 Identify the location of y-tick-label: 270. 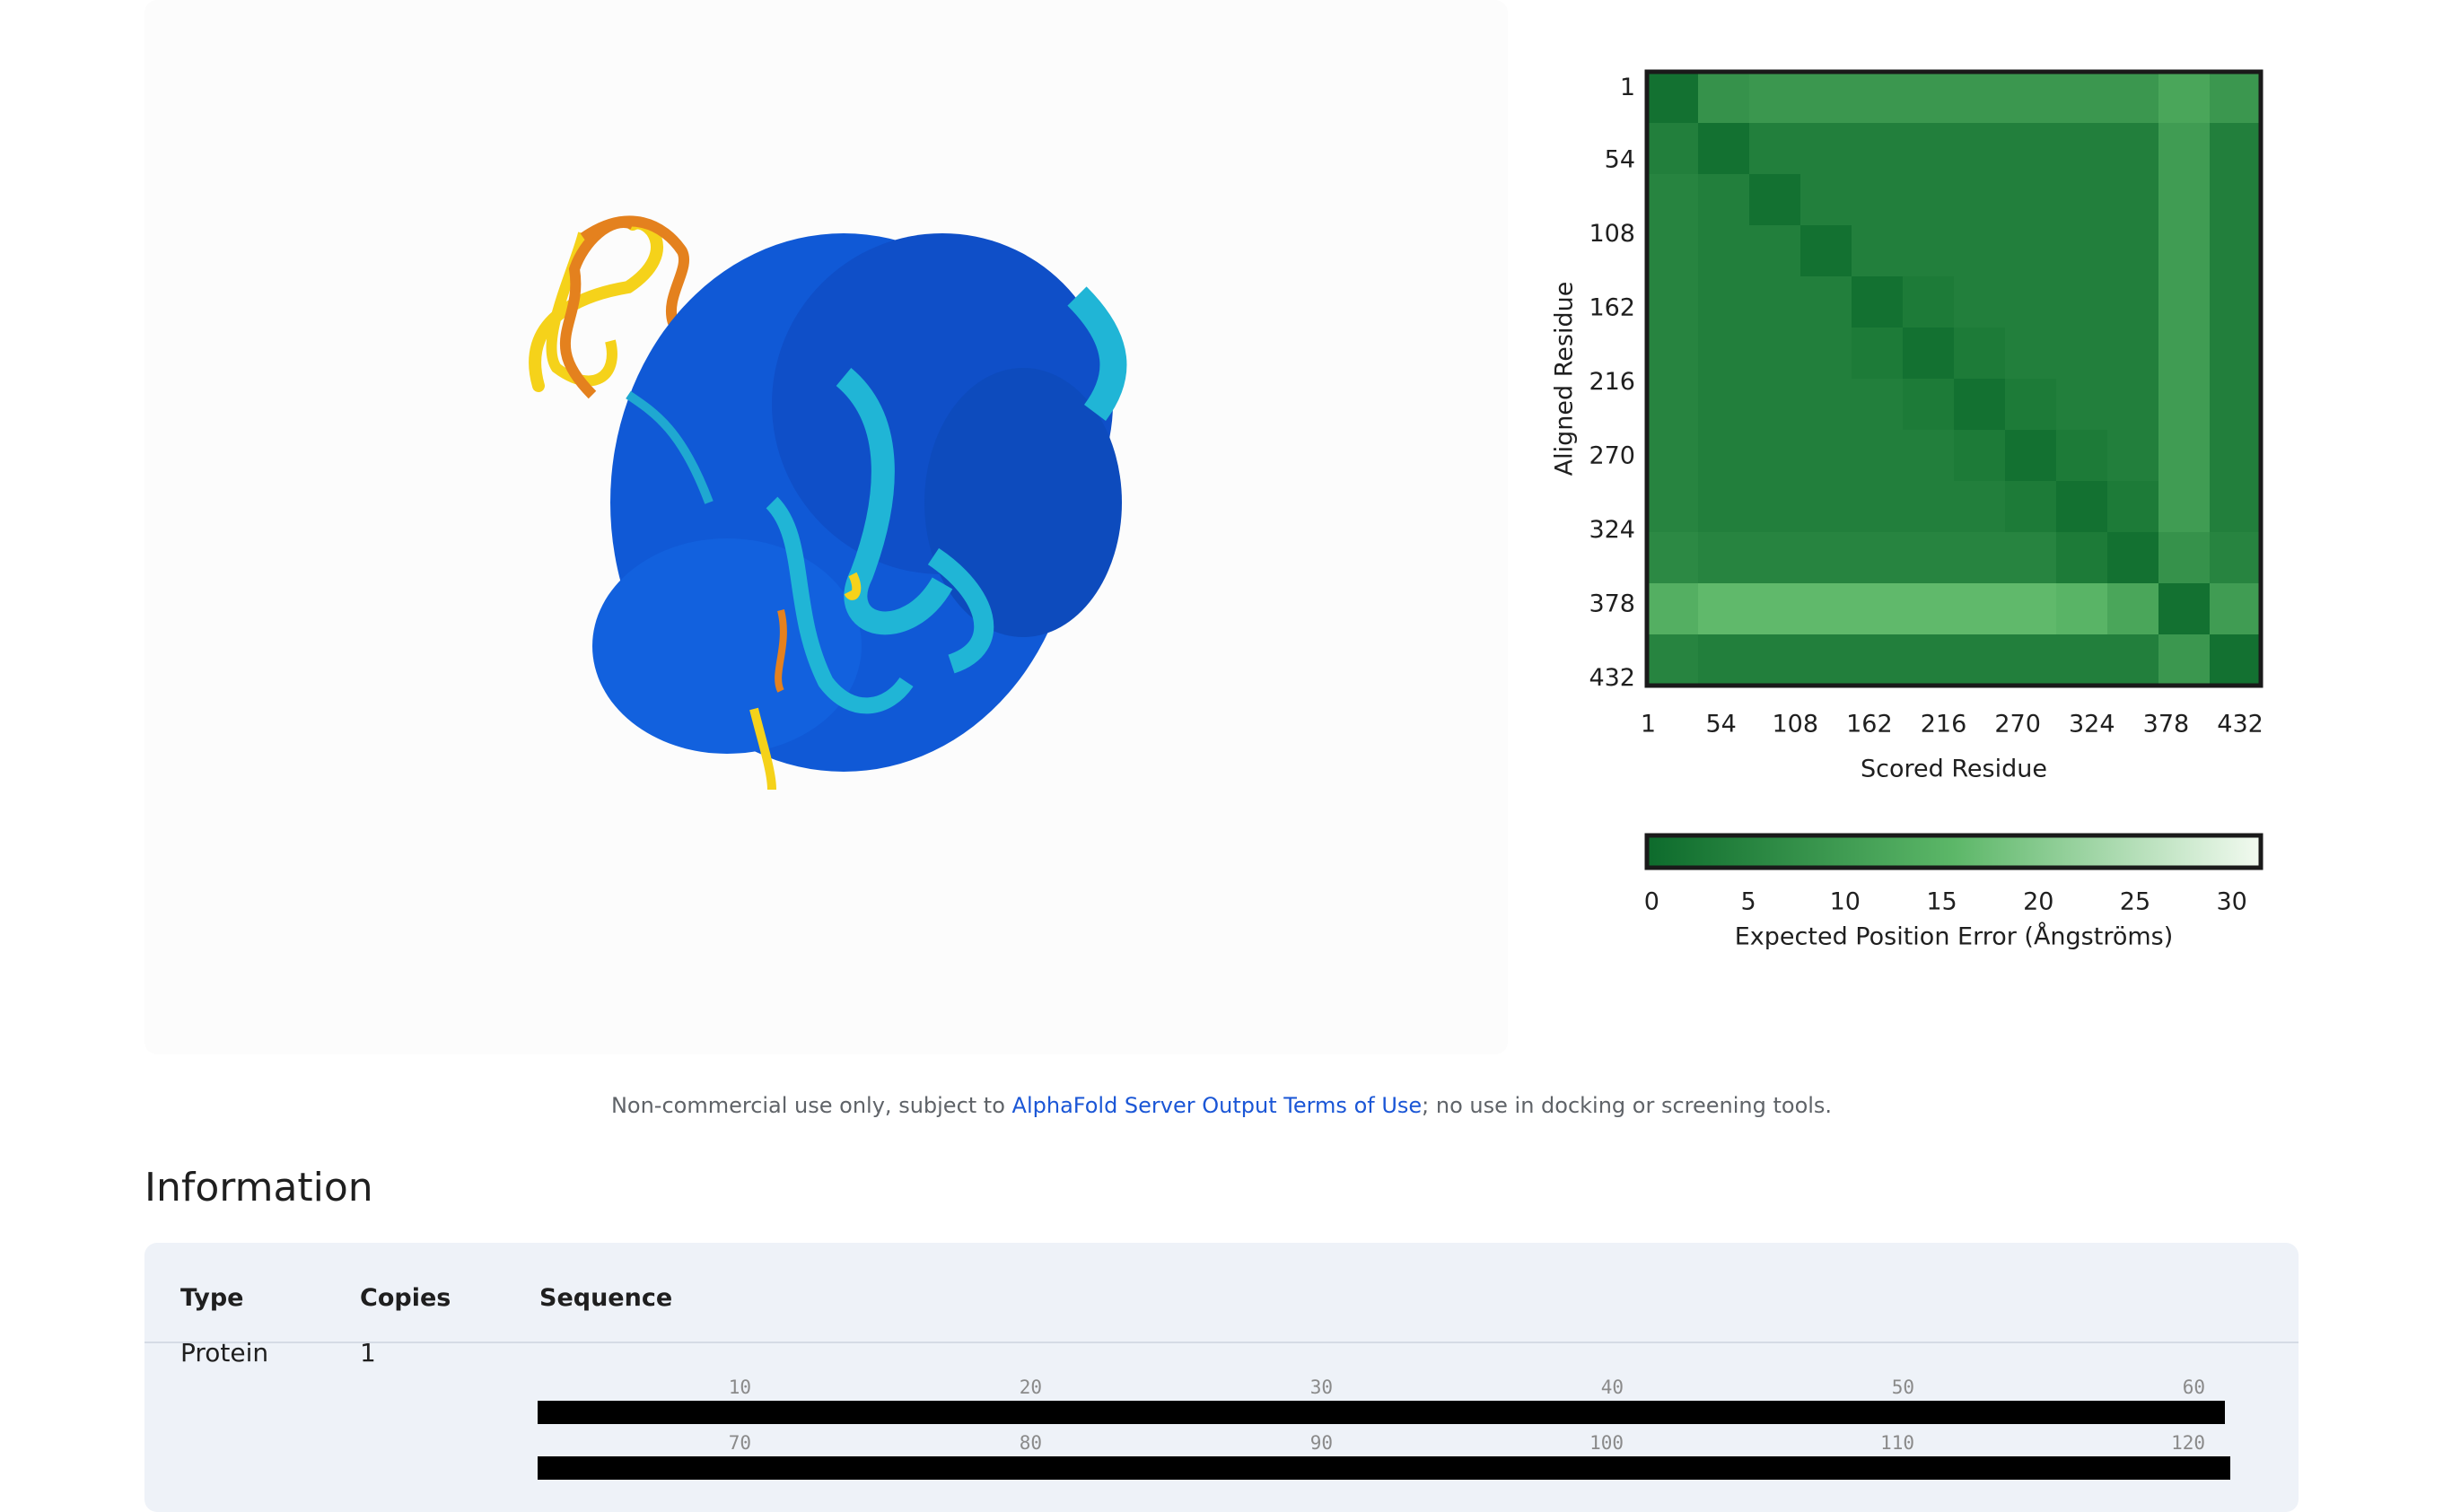
(1612, 456).